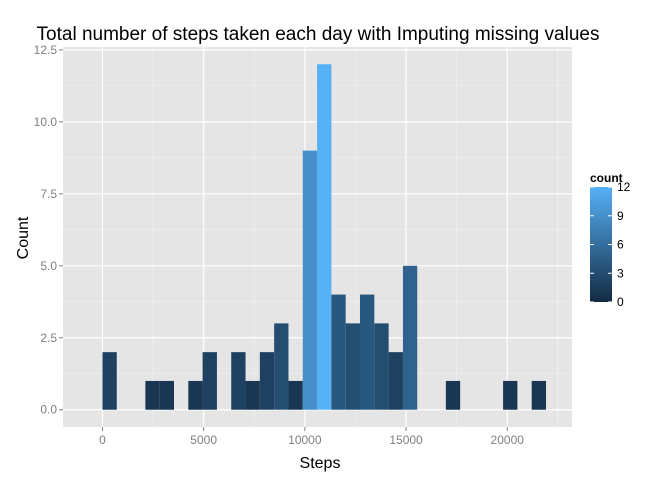  What do you see at coordinates (48, 230) in the screenshot?
I see `y-axis-ticks: 0.0 2.5 5.0 7.5 10.0 12.5` at bounding box center [48, 230].